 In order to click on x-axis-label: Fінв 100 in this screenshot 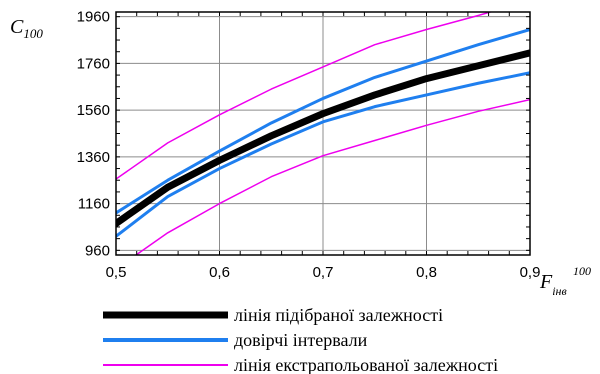, I will do `click(565, 281)`.